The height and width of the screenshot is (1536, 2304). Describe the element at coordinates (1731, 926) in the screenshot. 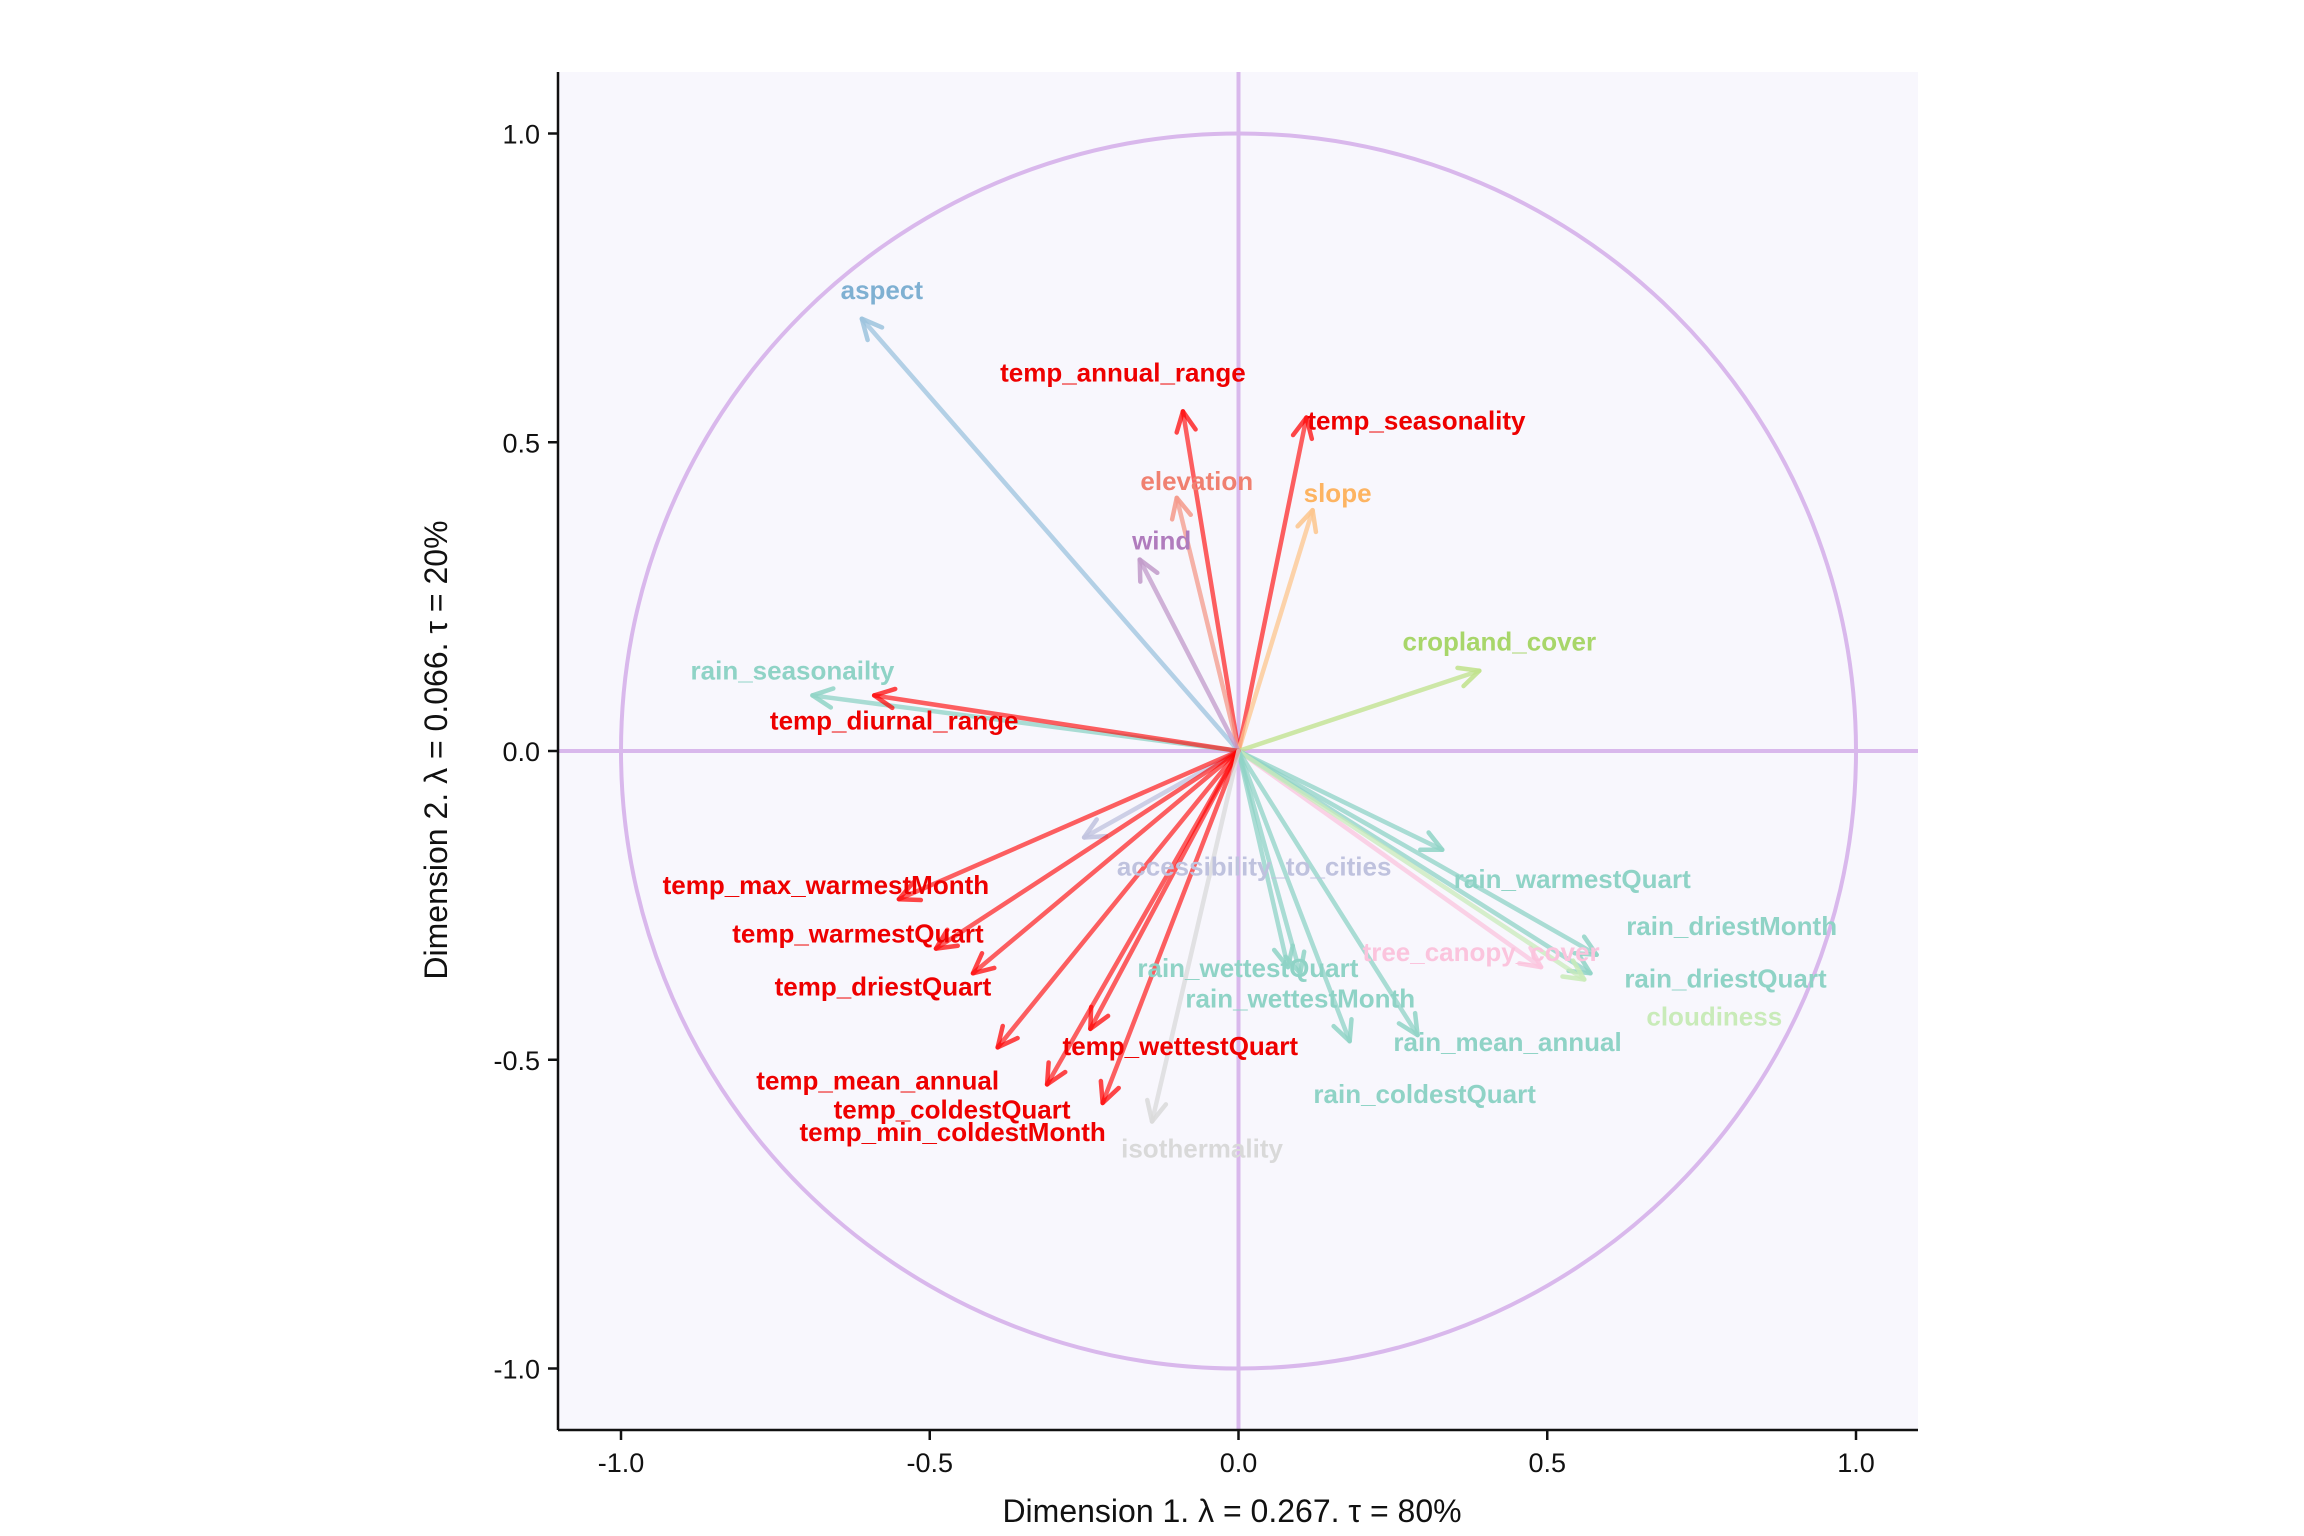

I see `label-rain_driestMonth: rain_driestMonth` at that location.